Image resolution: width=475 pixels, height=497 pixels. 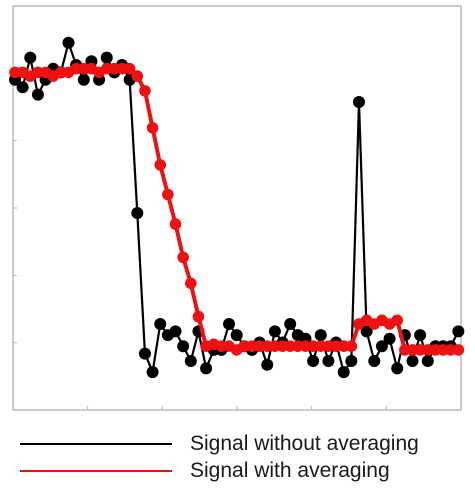 I want to click on legend-item-1: Signal without averaging, so click(x=219, y=444).